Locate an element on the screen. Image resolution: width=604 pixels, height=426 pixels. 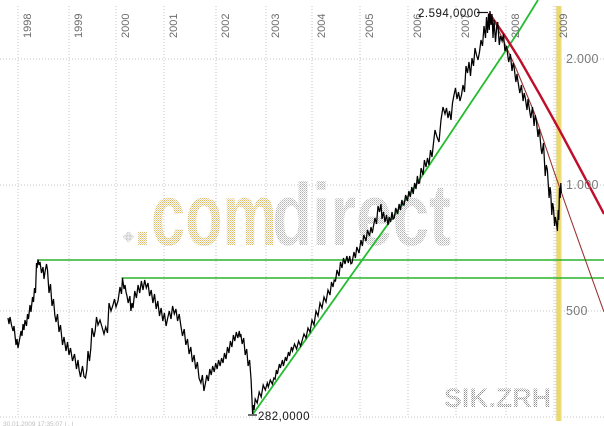
svg-text: 2005 is located at coordinates (370, 26).